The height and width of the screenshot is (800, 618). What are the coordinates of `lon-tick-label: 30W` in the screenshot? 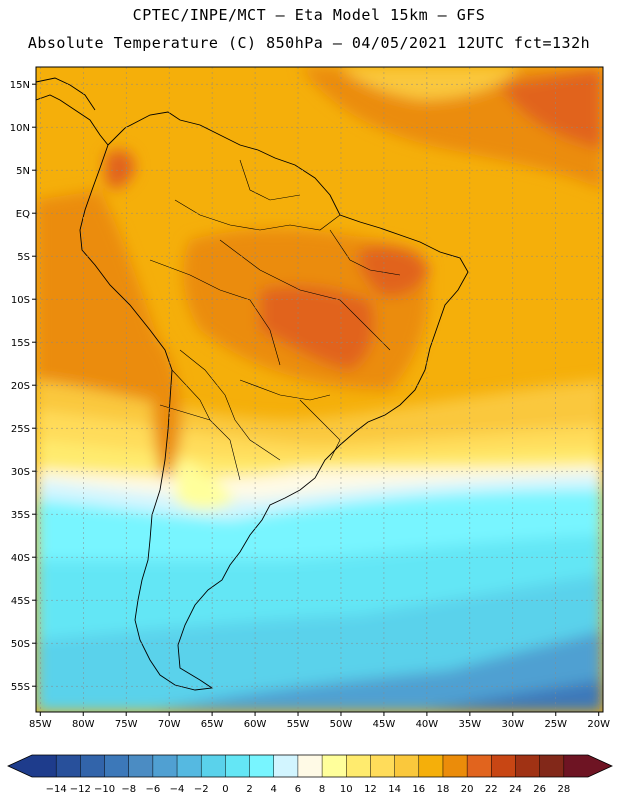 It's located at (512, 724).